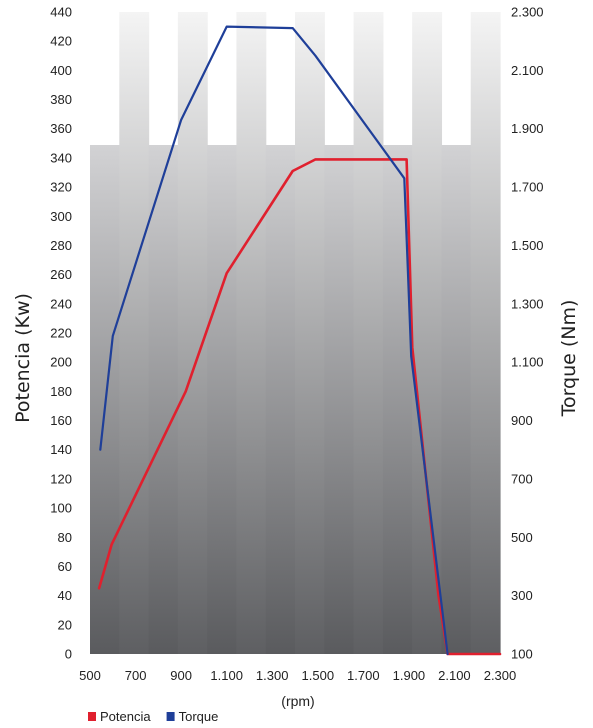 The width and height of the screenshot is (593, 728). I want to click on y-axis-left-title: Potencia (Kw), so click(23, 358).